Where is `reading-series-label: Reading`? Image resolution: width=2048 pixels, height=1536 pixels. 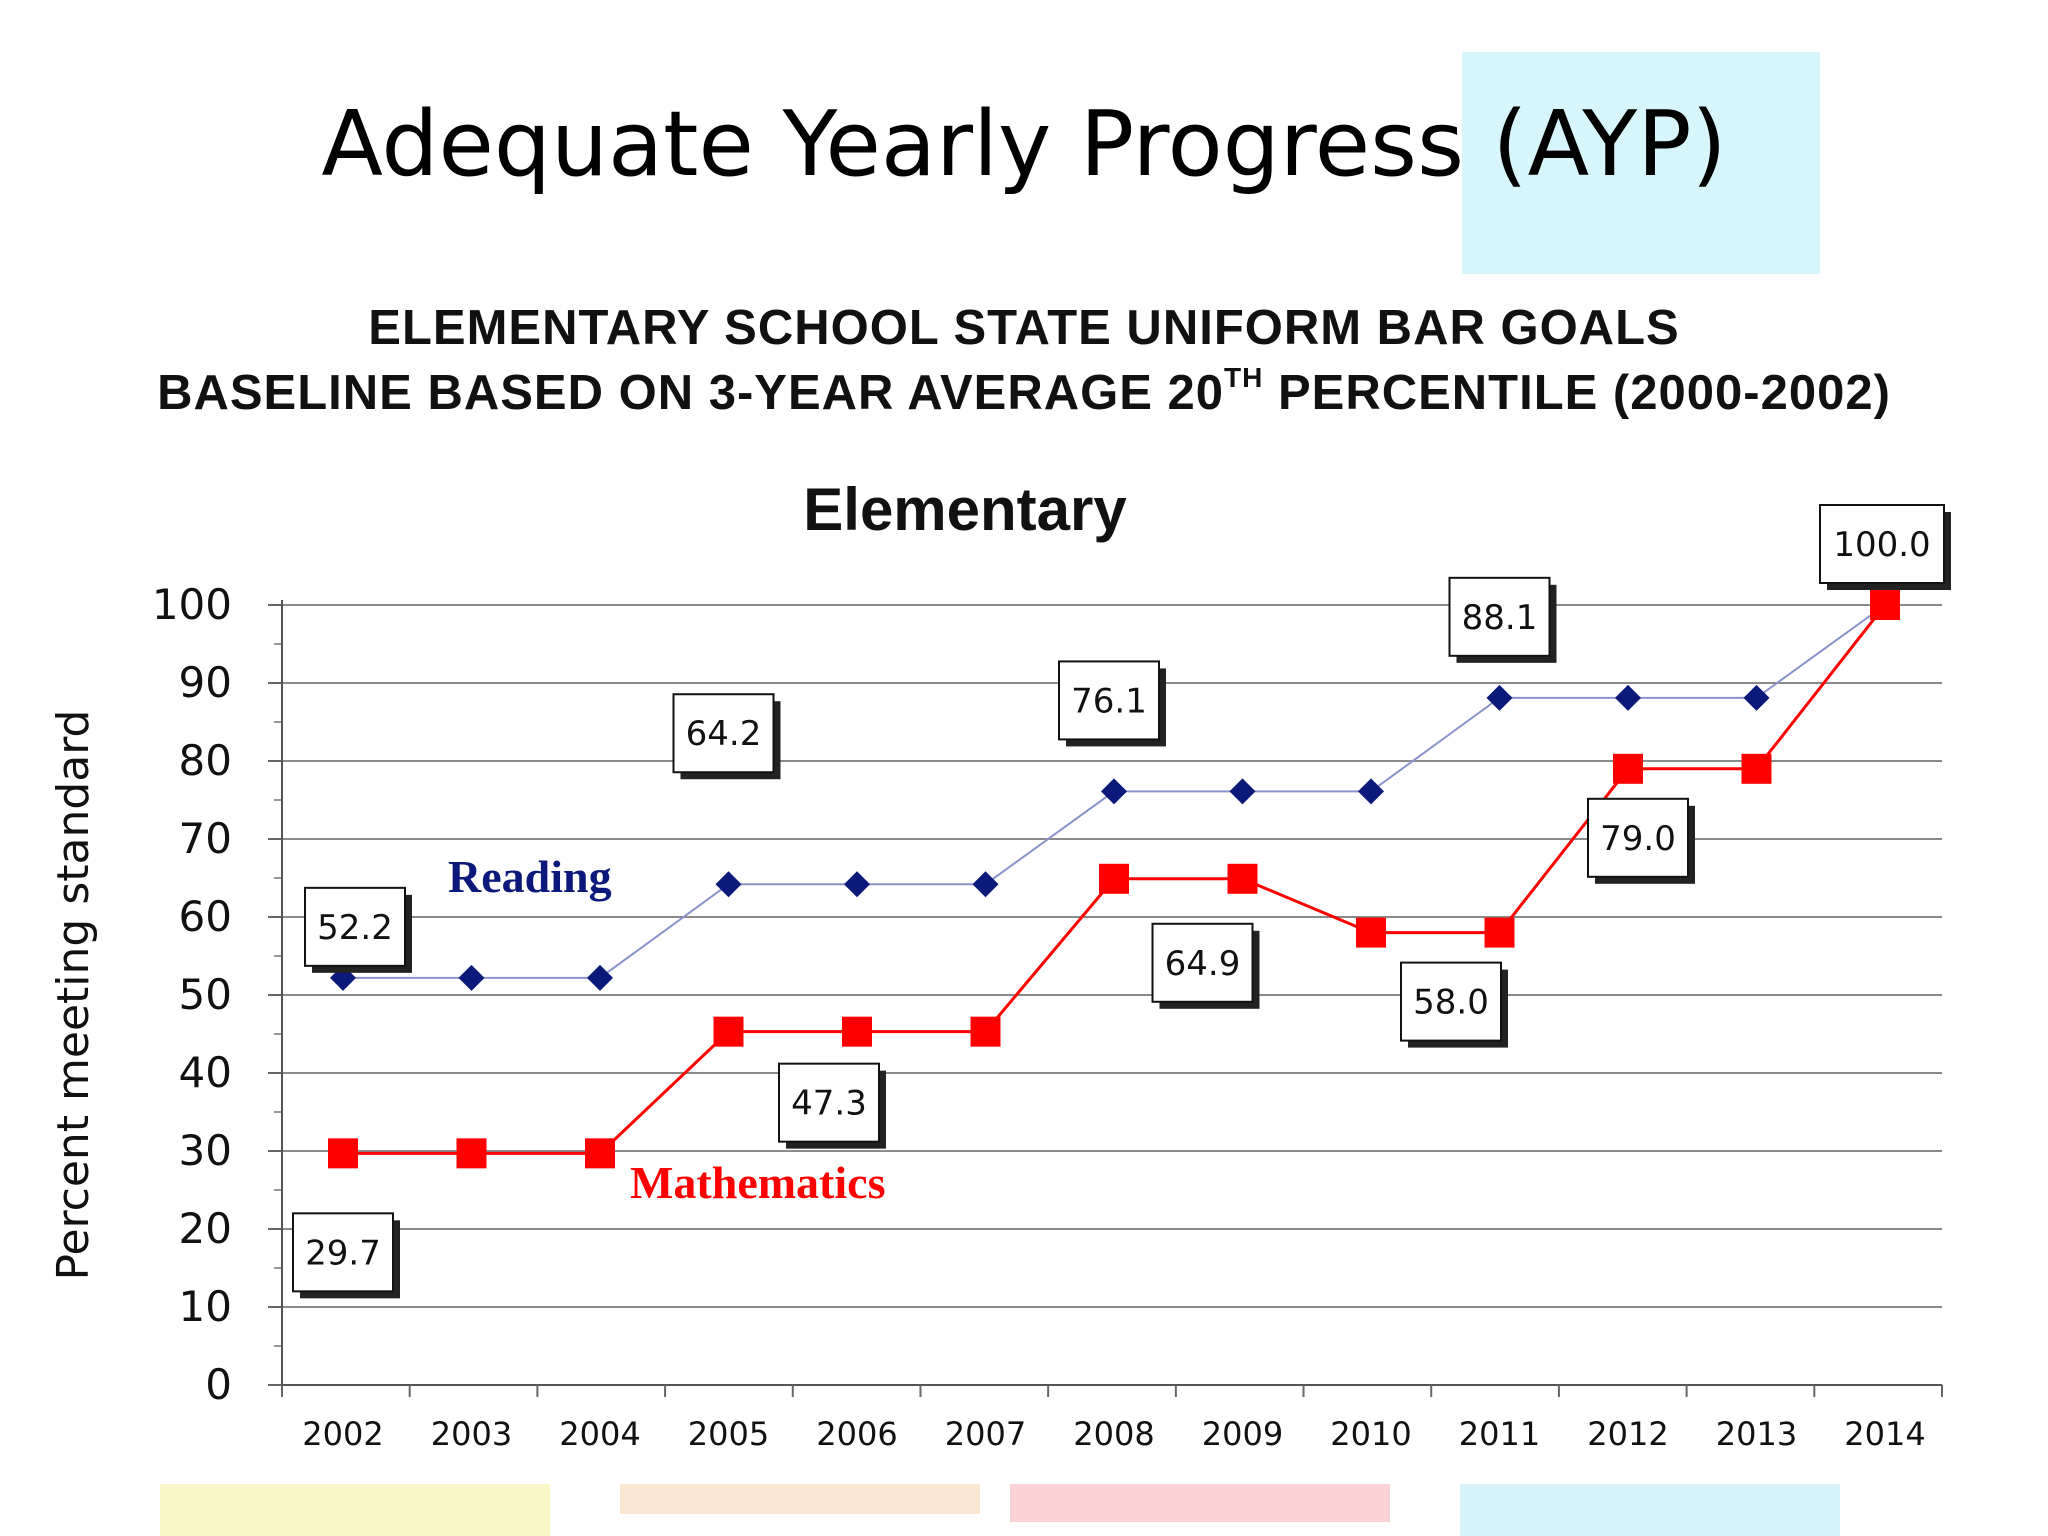
reading-series-label: Reading is located at coordinates (530, 876).